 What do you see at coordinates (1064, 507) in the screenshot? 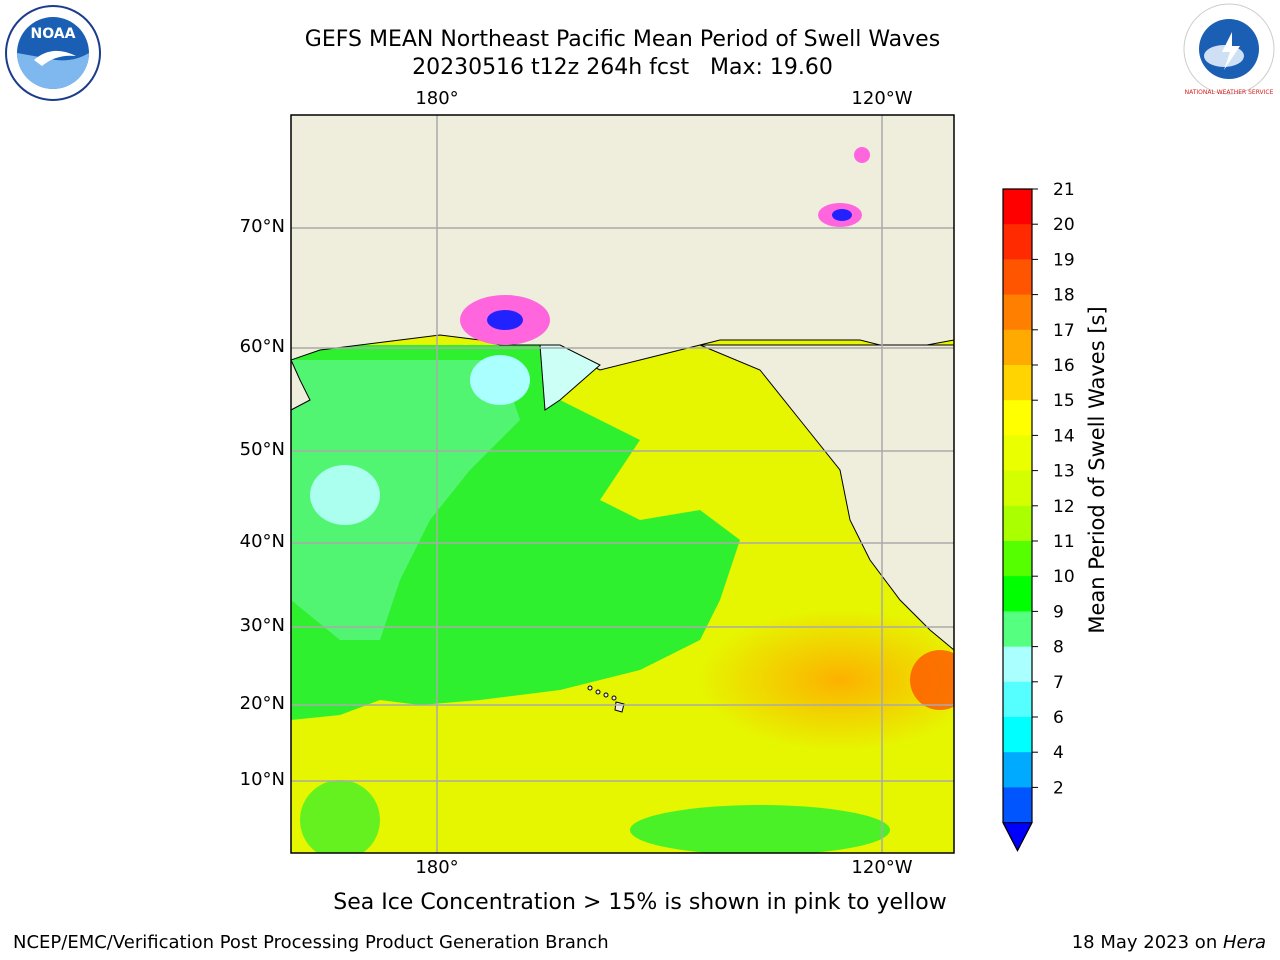
I see `colorbar-tick-label: 12` at bounding box center [1064, 507].